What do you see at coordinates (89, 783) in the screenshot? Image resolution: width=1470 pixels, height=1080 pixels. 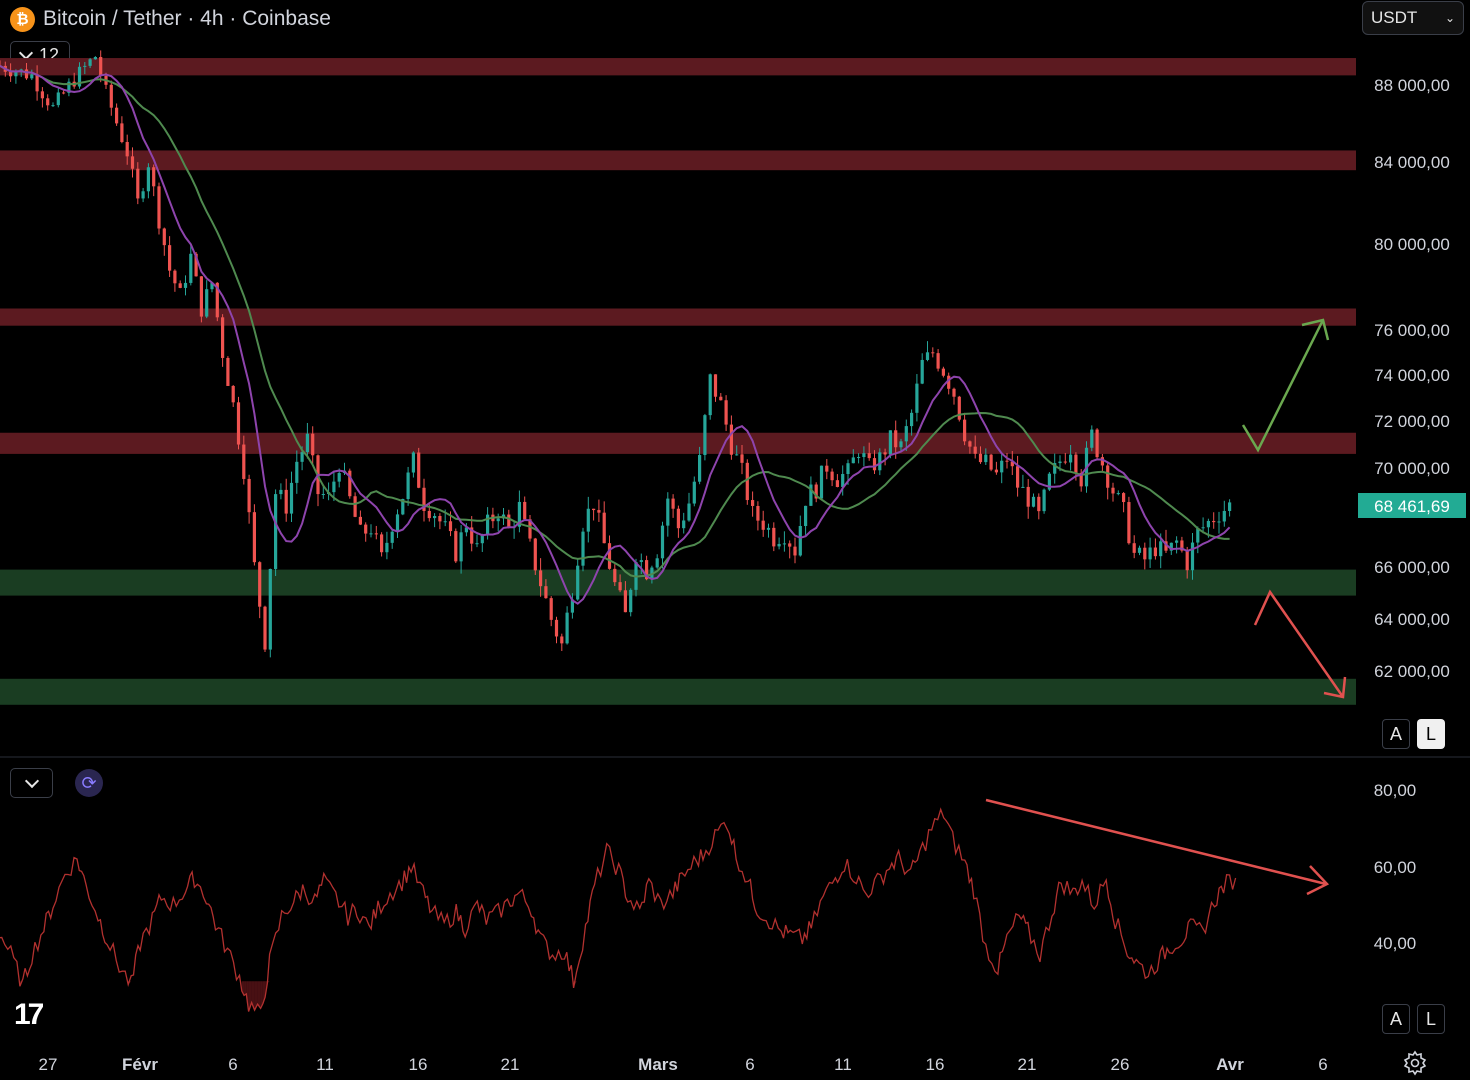 I see `refresh-icon: ⟳` at bounding box center [89, 783].